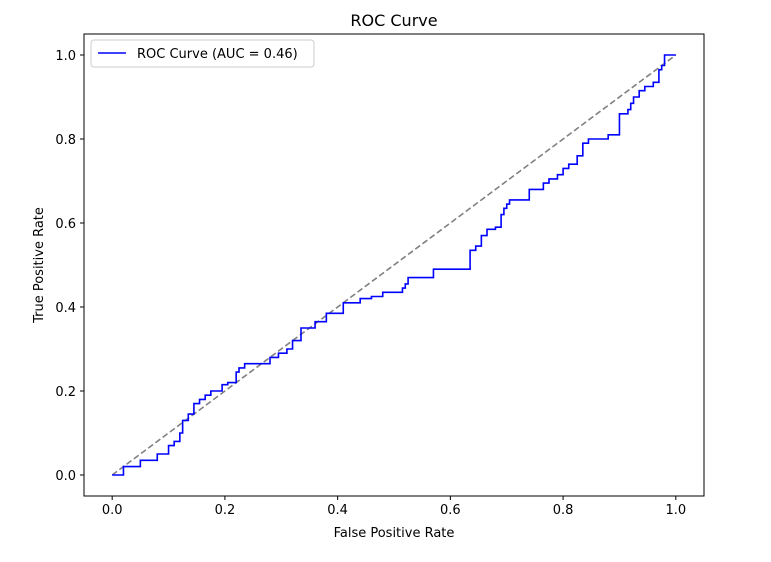 Image resolution: width=771 pixels, height=562 pixels. What do you see at coordinates (69, 266) in the screenshot?
I see `y-axis-ticks: 0.0 0.2 0.4 0.6 0.8 1.0` at bounding box center [69, 266].